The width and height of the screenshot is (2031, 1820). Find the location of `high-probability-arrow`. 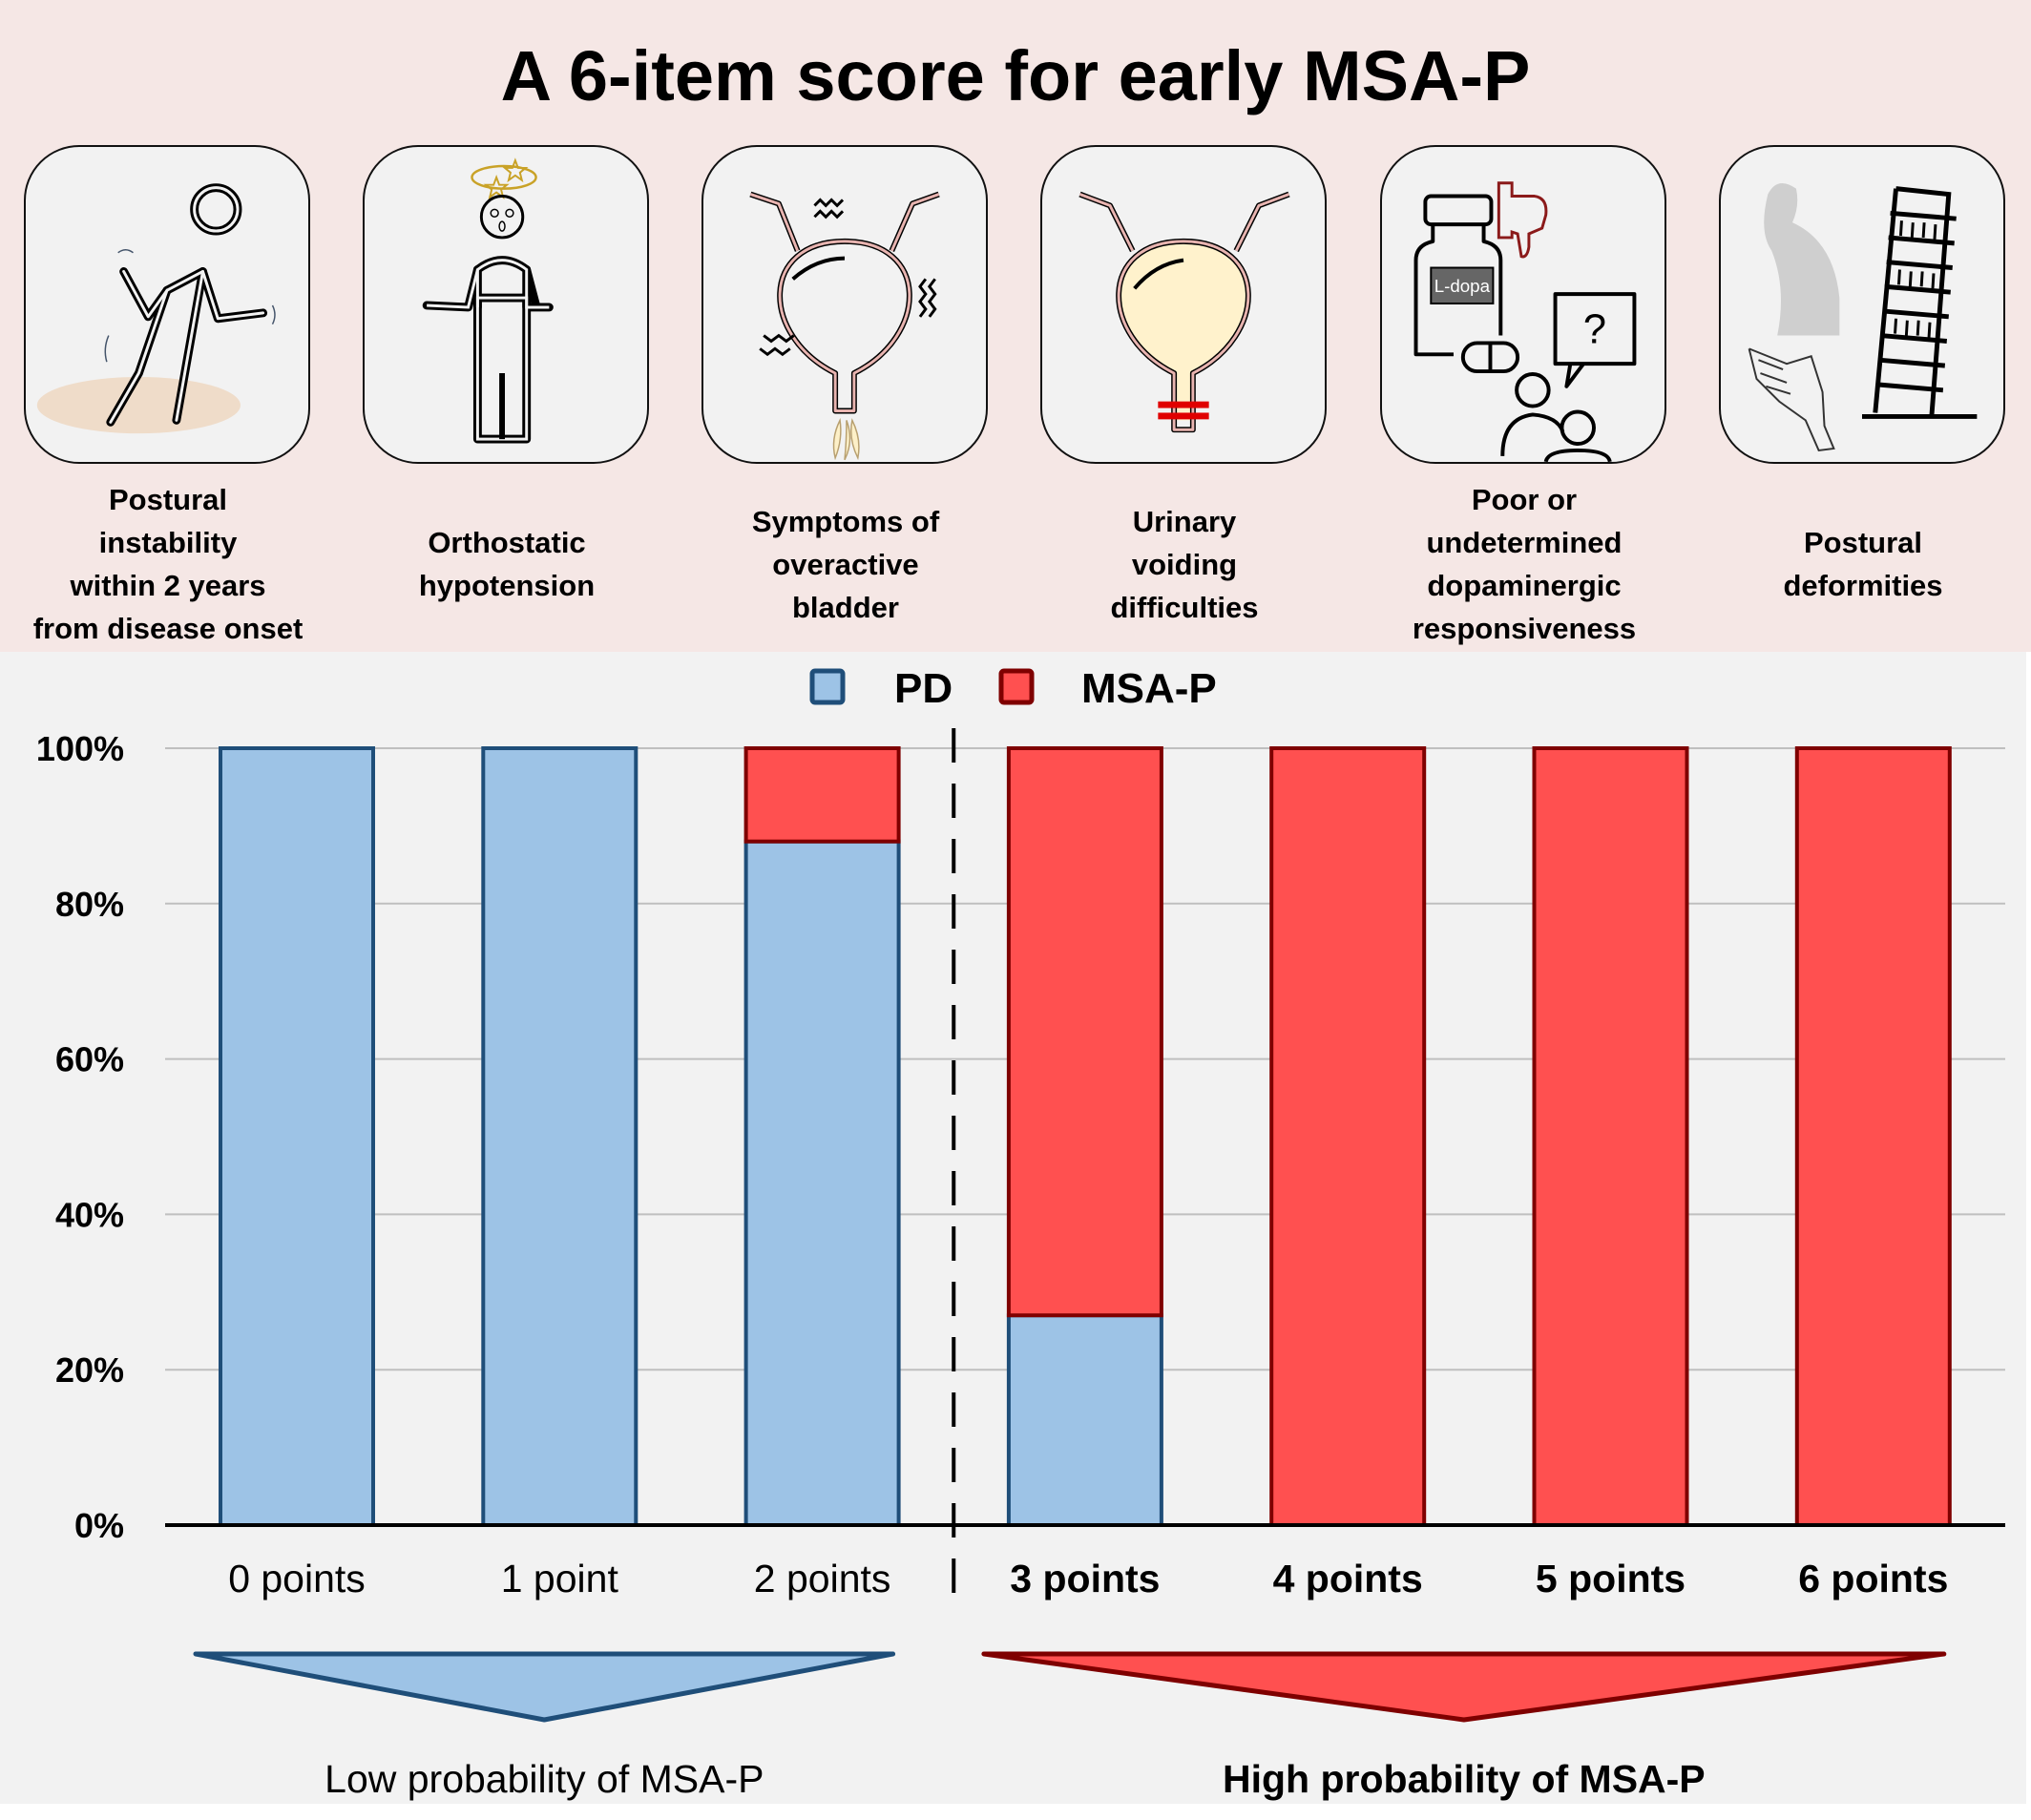

high-probability-arrow is located at coordinates (1464, 1687).